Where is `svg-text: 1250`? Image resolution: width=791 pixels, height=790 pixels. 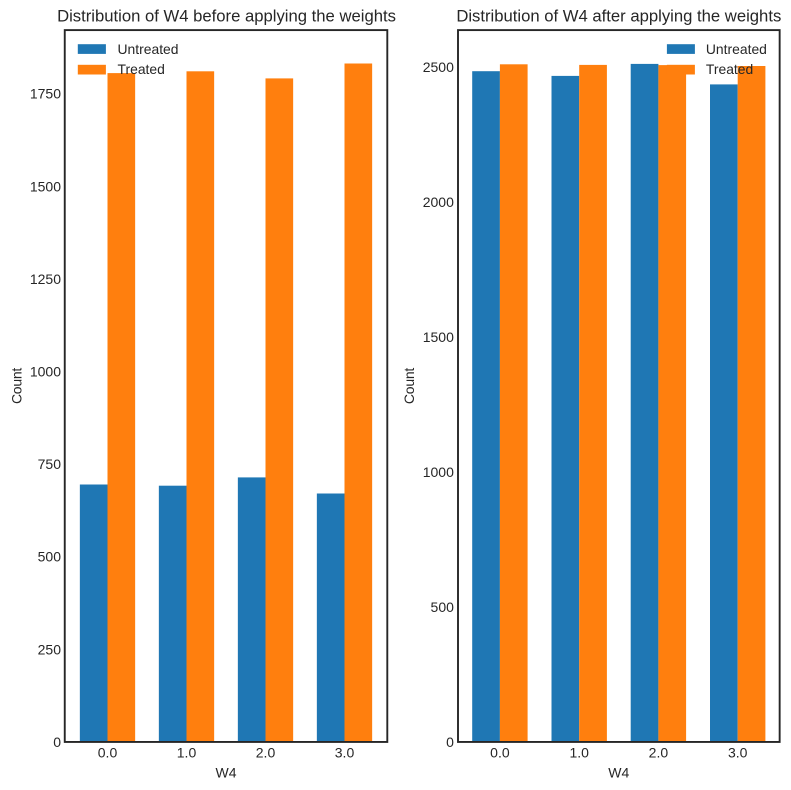
svg-text: 1250 is located at coordinates (45, 279).